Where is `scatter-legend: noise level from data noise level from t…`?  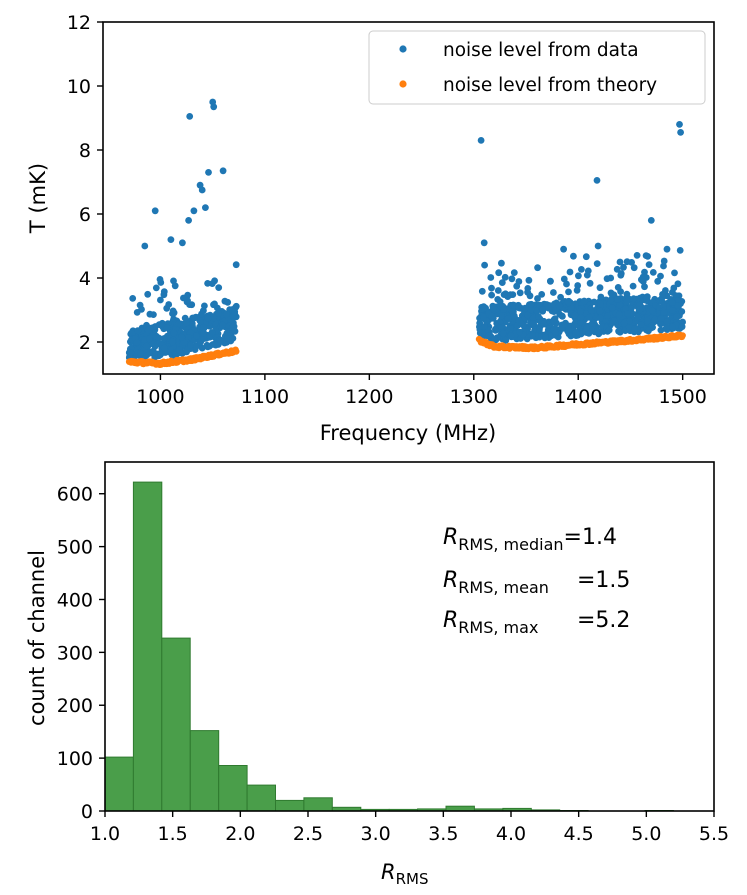 scatter-legend: noise level from data noise level from t… is located at coordinates (537, 67).